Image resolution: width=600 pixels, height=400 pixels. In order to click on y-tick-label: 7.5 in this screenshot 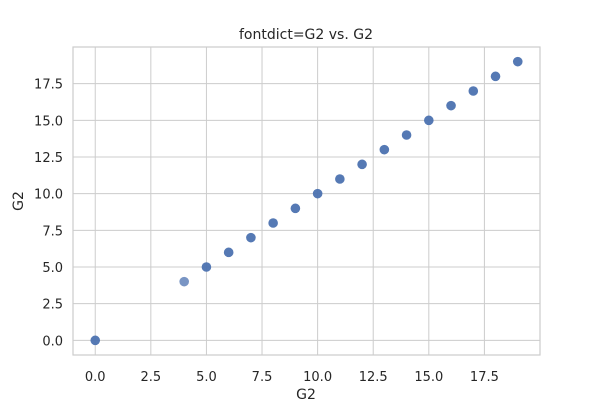, I will do `click(52, 231)`.